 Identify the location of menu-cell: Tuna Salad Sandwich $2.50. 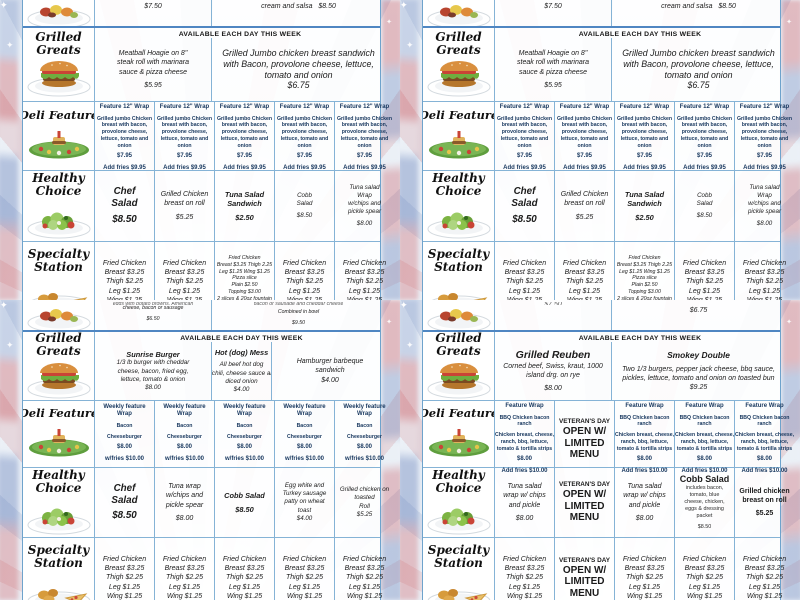
(645, 206).